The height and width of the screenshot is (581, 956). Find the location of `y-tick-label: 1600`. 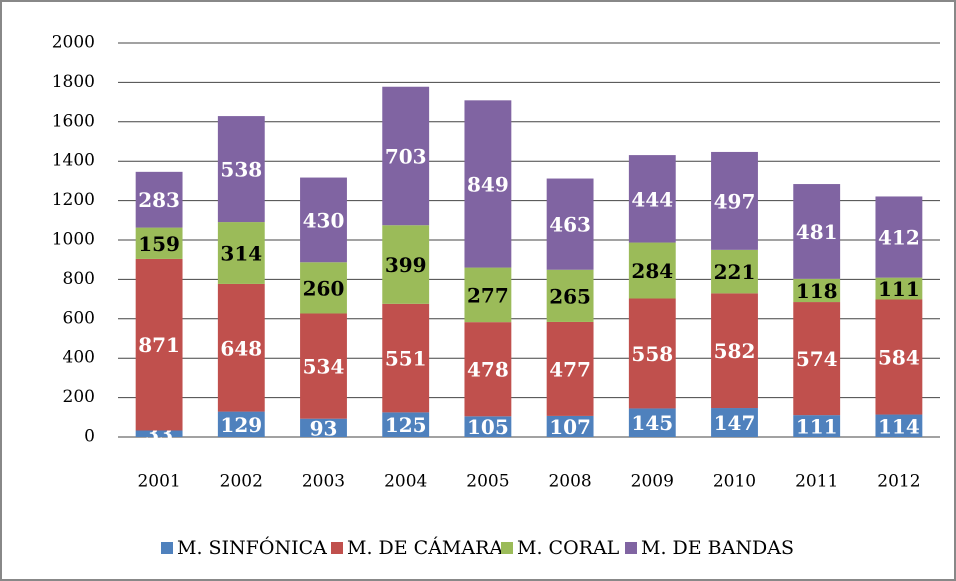

y-tick-label: 1600 is located at coordinates (73, 121).